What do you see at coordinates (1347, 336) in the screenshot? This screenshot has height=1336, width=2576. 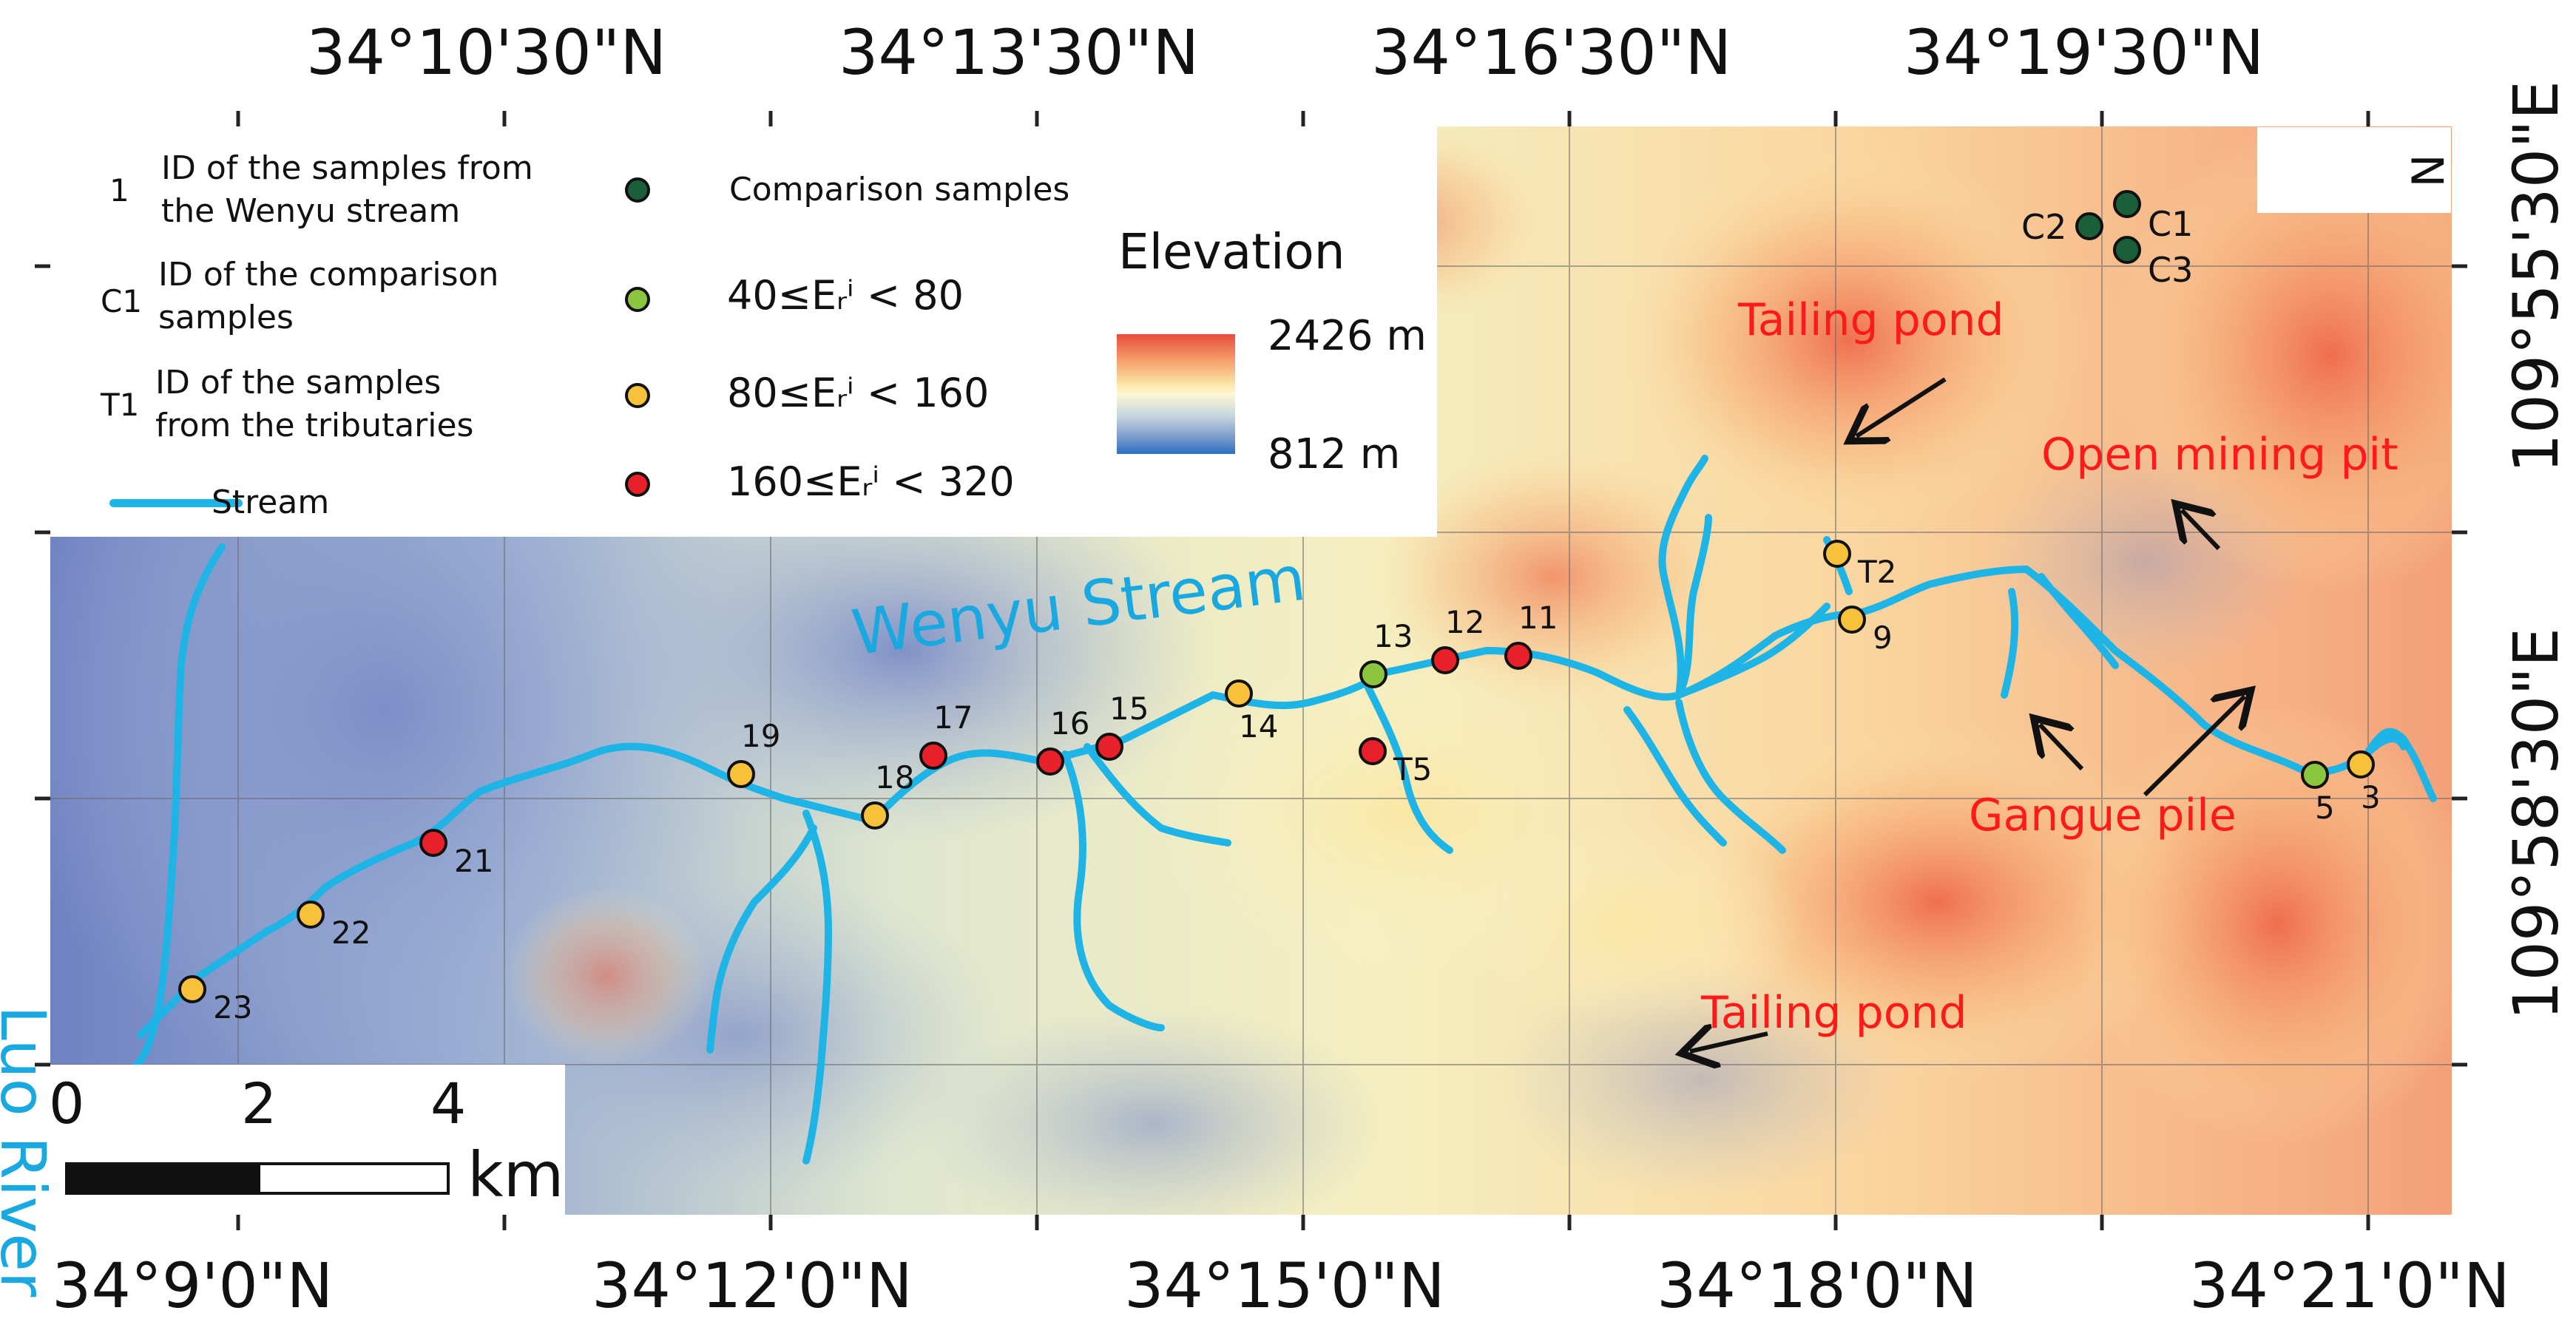 I see `elevation-max: 2426 m` at bounding box center [1347, 336].